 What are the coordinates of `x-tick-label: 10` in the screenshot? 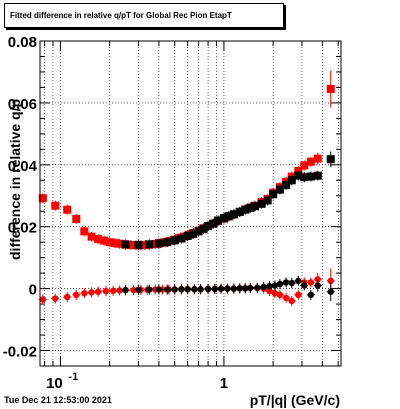 It's located at (54, 383).